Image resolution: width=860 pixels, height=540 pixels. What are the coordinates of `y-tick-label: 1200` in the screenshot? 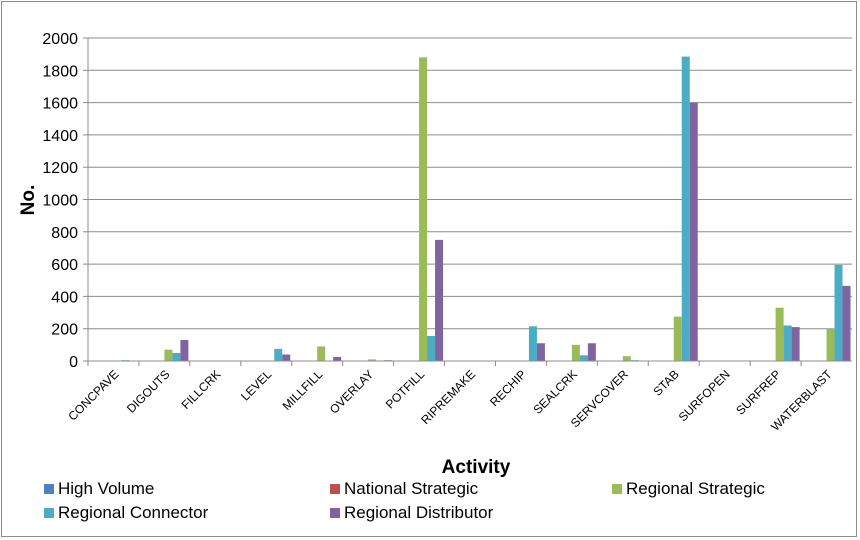 It's located at (60, 168).